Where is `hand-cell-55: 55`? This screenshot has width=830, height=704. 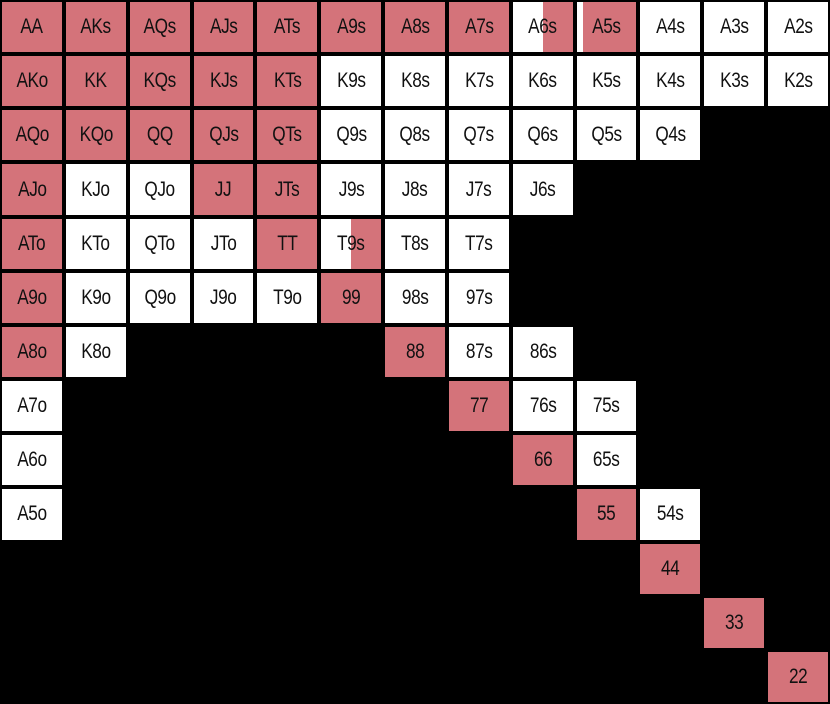 hand-cell-55: 55 is located at coordinates (606, 514).